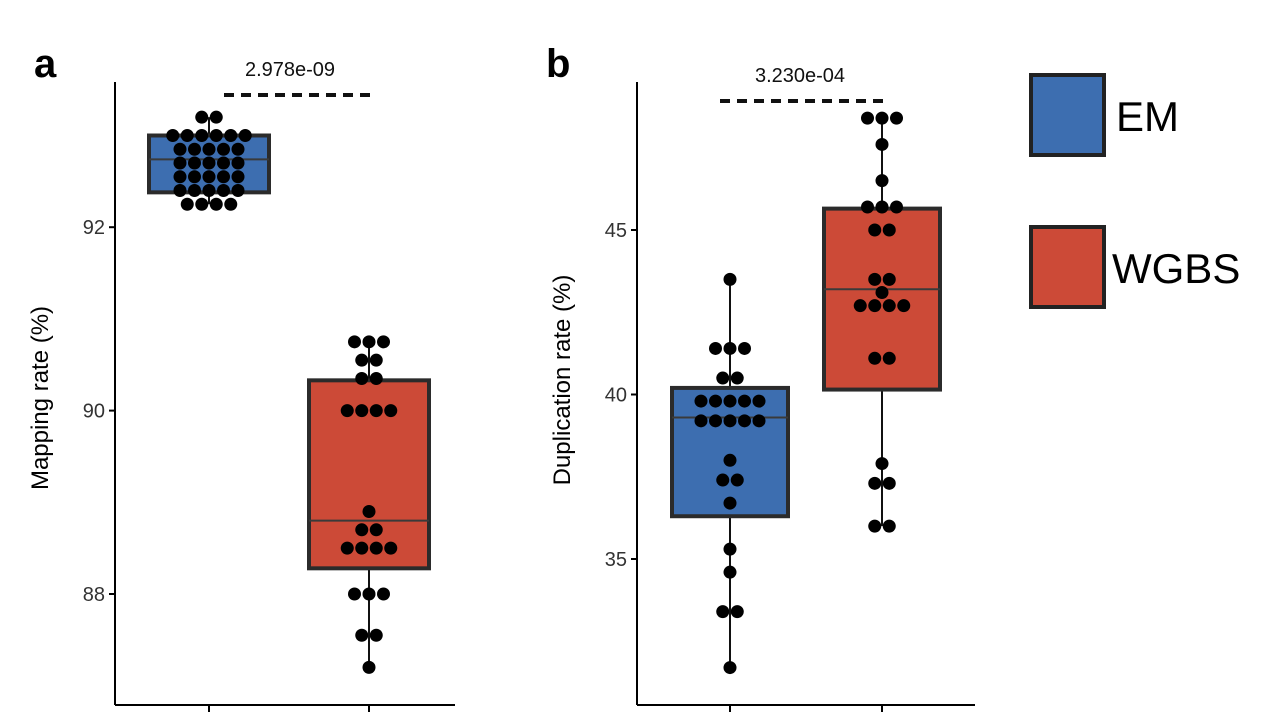  I want to click on panel-b-y-axis-title: Duplication rate (%), so click(562, 380).